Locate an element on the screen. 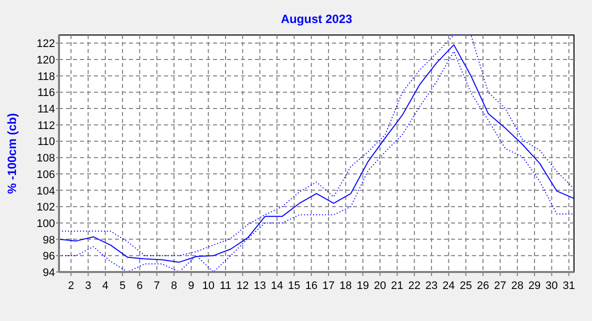 The width and height of the screenshot is (592, 321). y-axis-title: % -100cm (cb) is located at coordinates (12, 153).